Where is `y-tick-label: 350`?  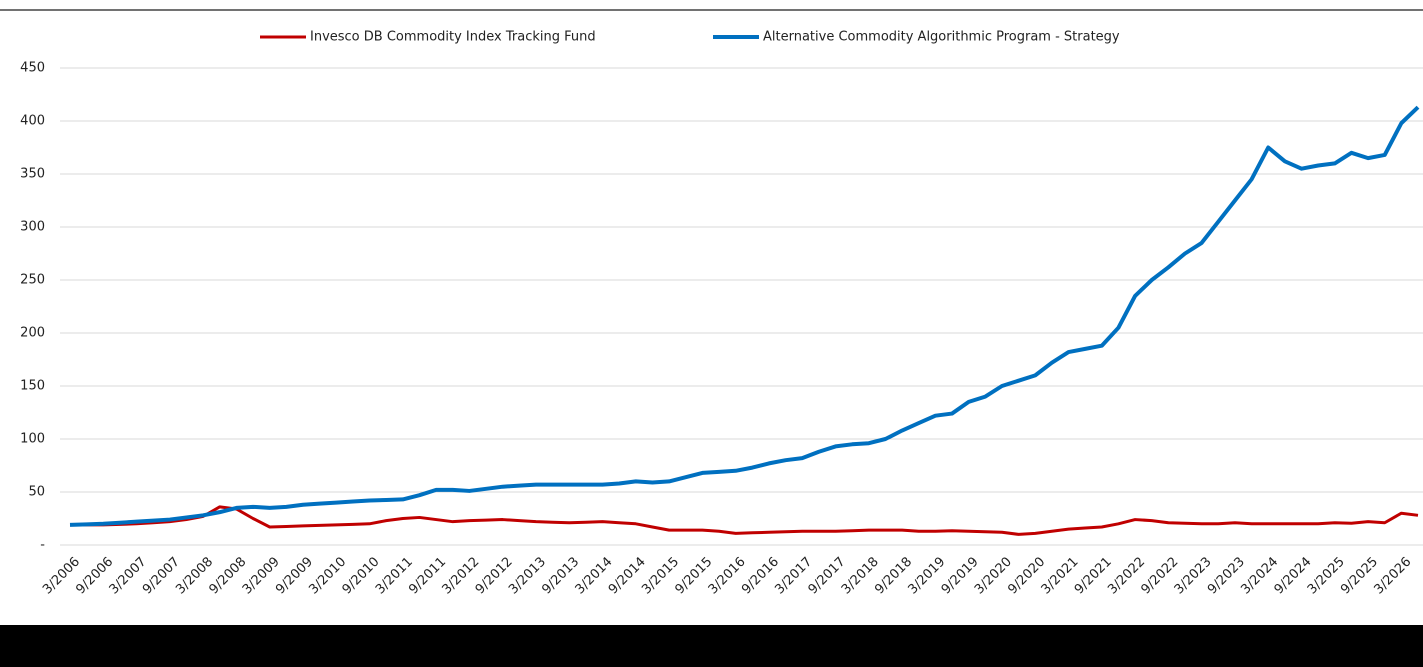
y-tick-label: 350 is located at coordinates (32, 174).